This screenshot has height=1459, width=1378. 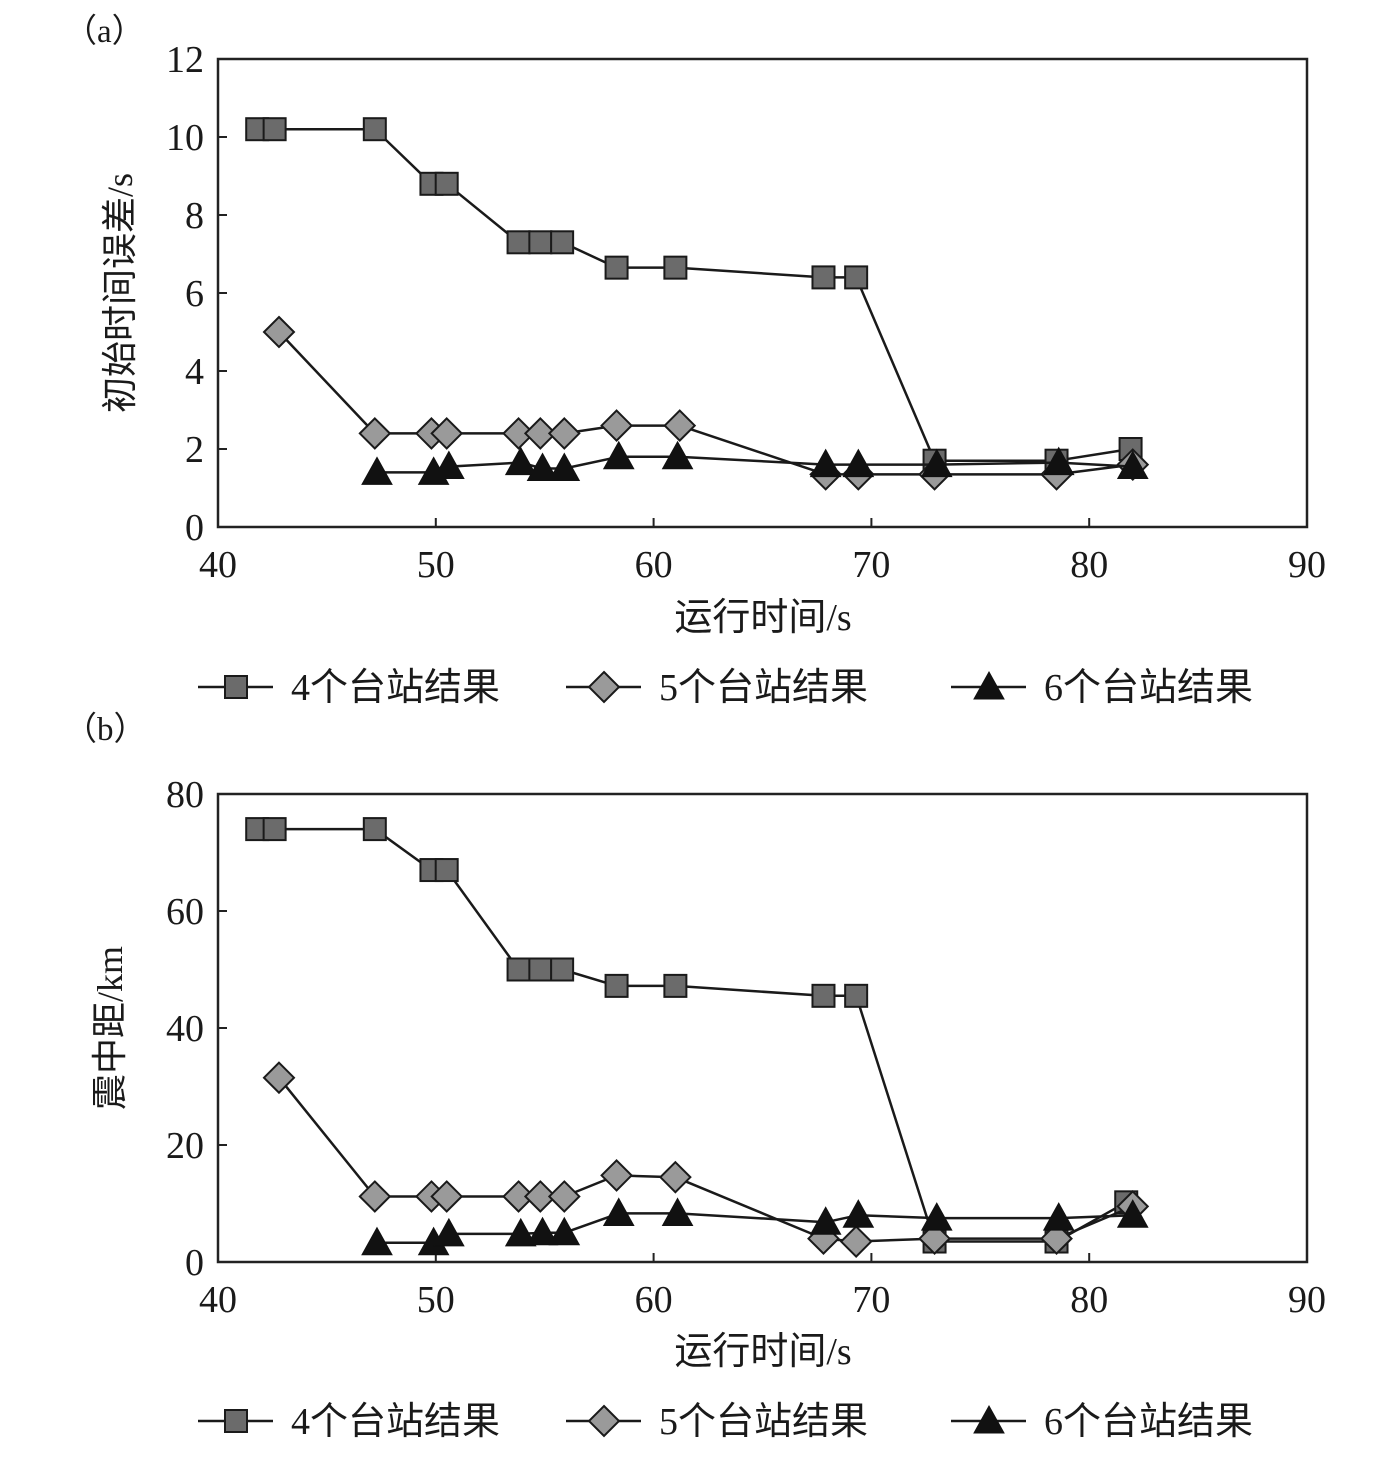 What do you see at coordinates (395, 1422) in the screenshot?
I see `legend-label: 4个台站结果` at bounding box center [395, 1422].